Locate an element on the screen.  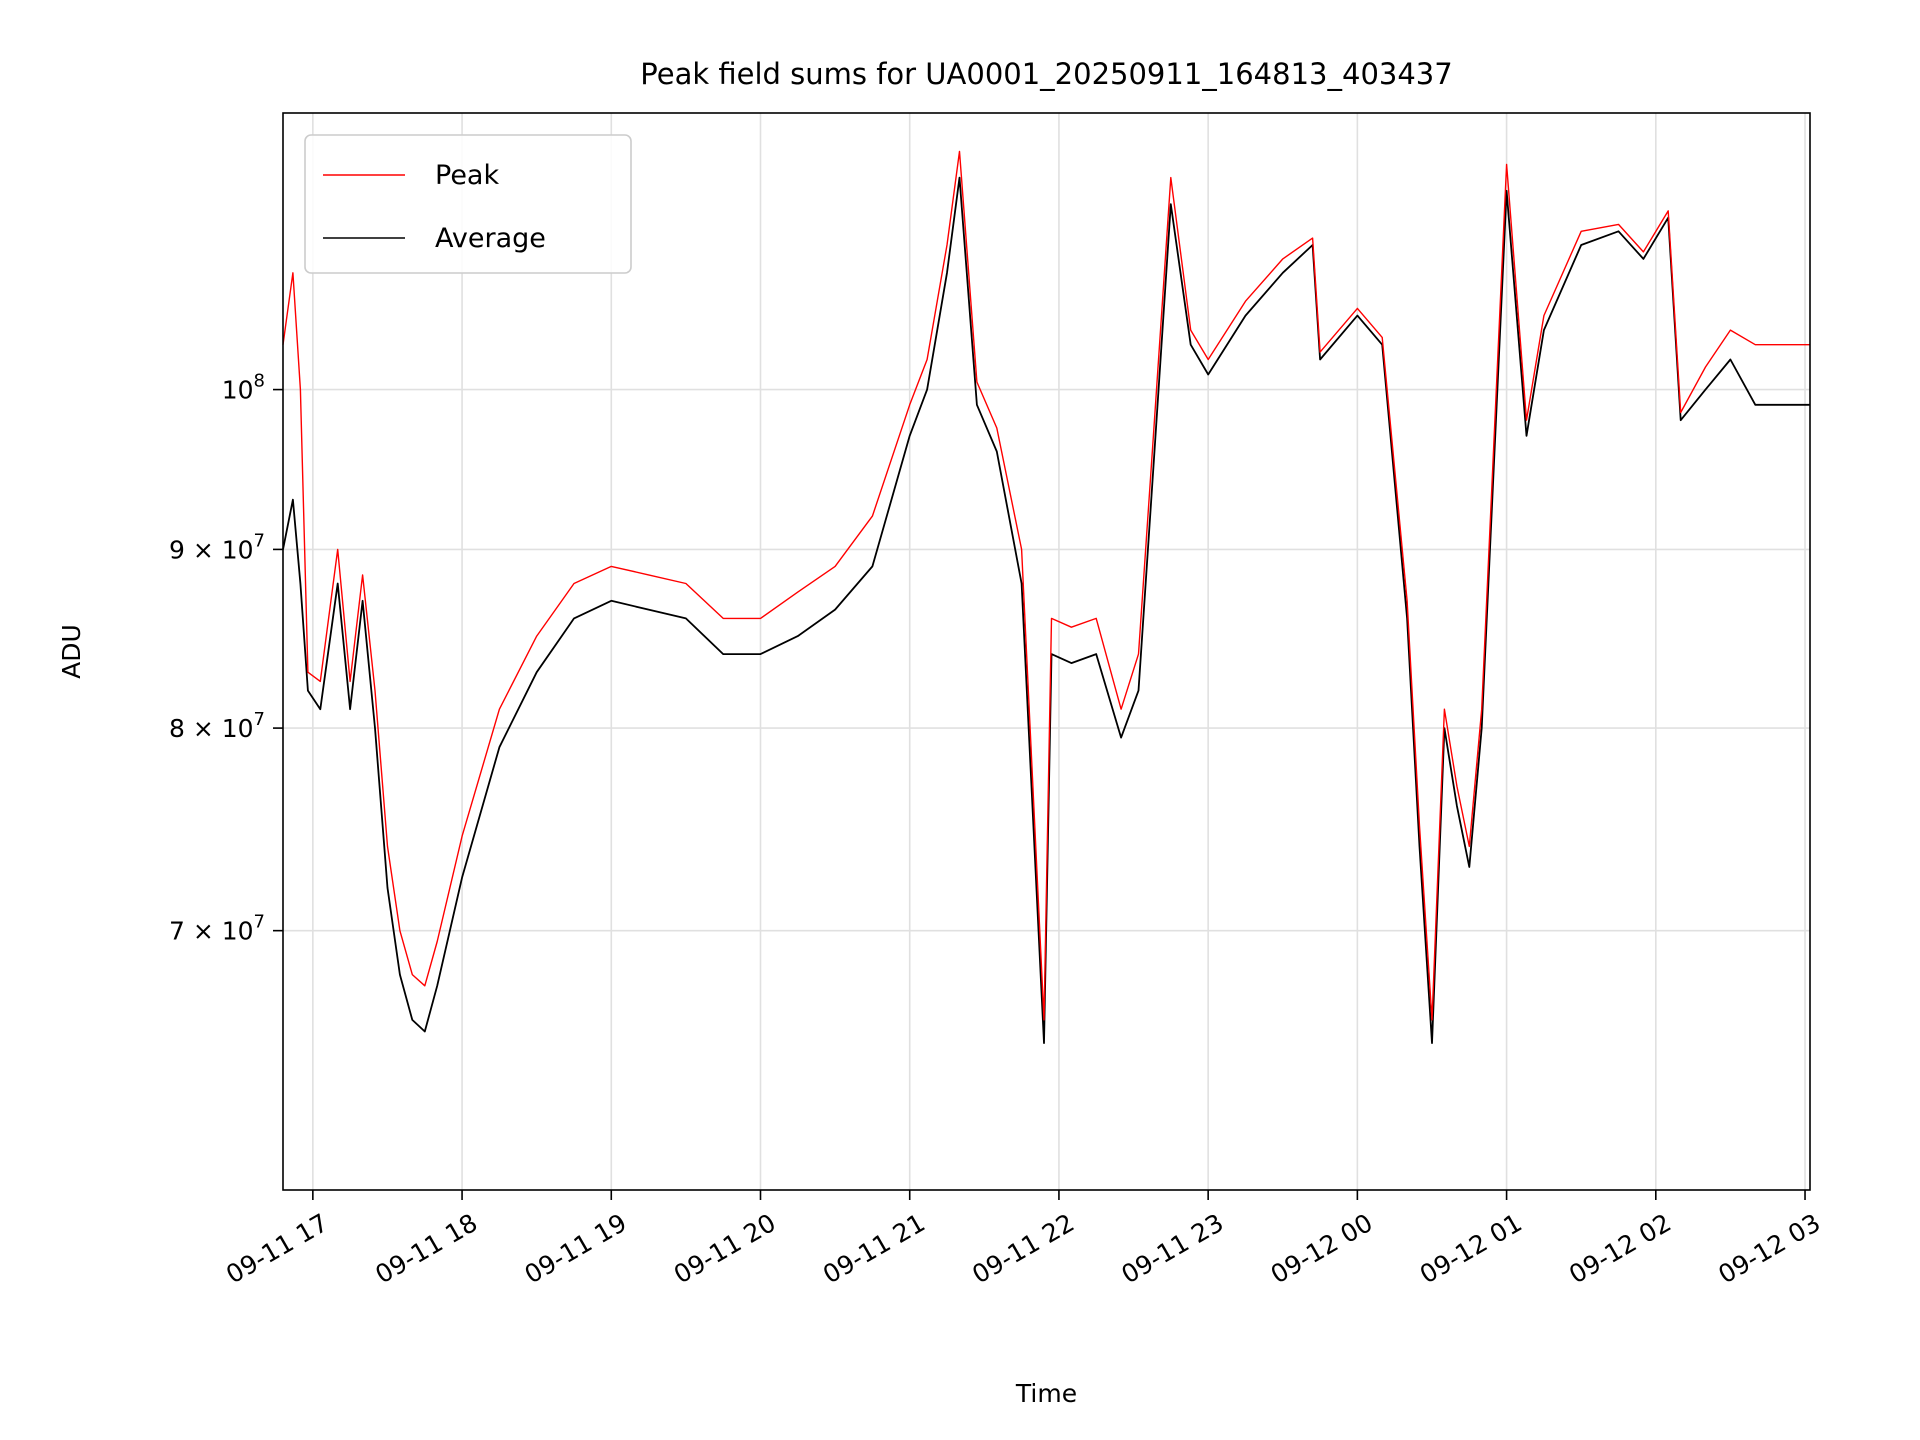
x-tick-label: 09-11 23 is located at coordinates (1173, 1248).